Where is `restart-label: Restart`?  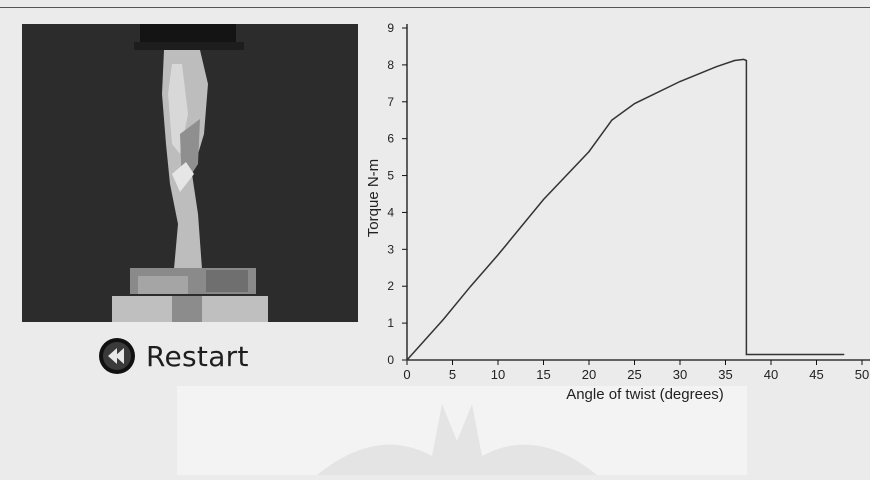
restart-label: Restart is located at coordinates (197, 356).